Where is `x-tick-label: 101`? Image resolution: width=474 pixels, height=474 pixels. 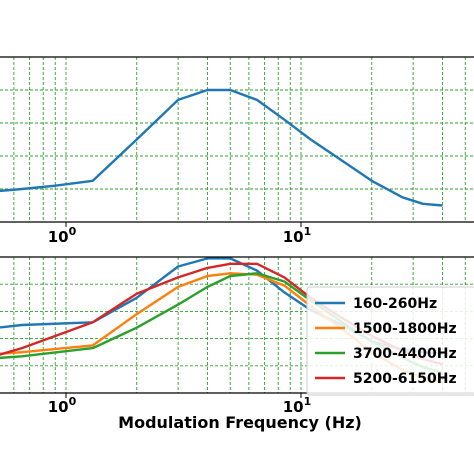 x-tick-label: 101 is located at coordinates (297, 235).